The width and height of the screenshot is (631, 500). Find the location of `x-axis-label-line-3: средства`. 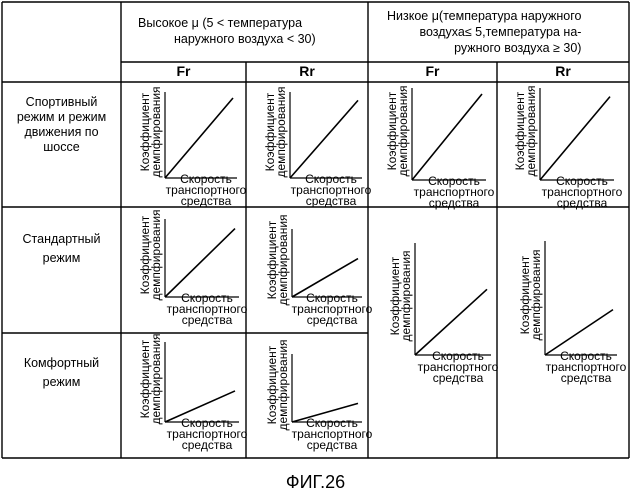

x-axis-label-line-3: средства is located at coordinates (332, 445).